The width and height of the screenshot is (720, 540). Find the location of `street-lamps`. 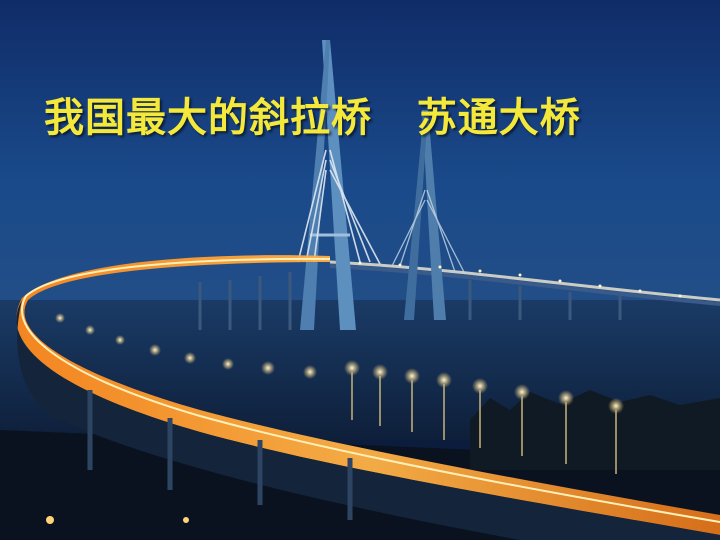

street-lamps is located at coordinates (339, 363).